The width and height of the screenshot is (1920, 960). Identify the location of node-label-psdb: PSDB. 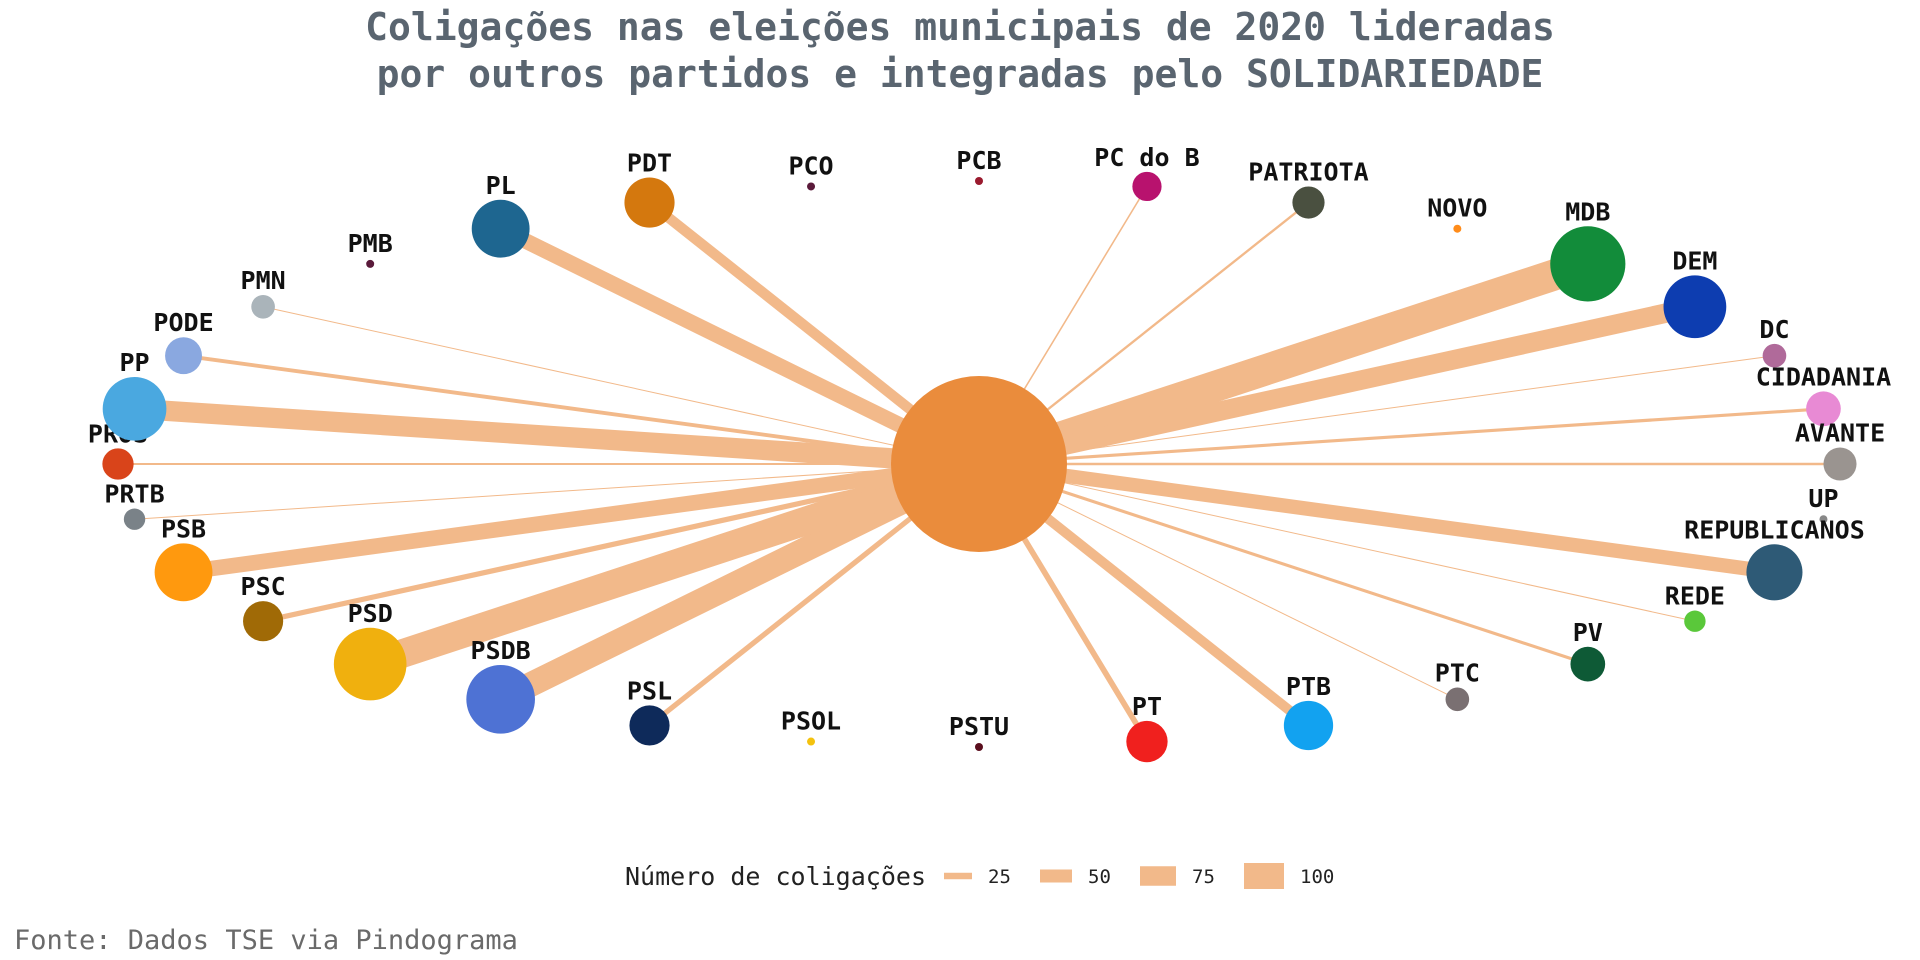
(501, 650).